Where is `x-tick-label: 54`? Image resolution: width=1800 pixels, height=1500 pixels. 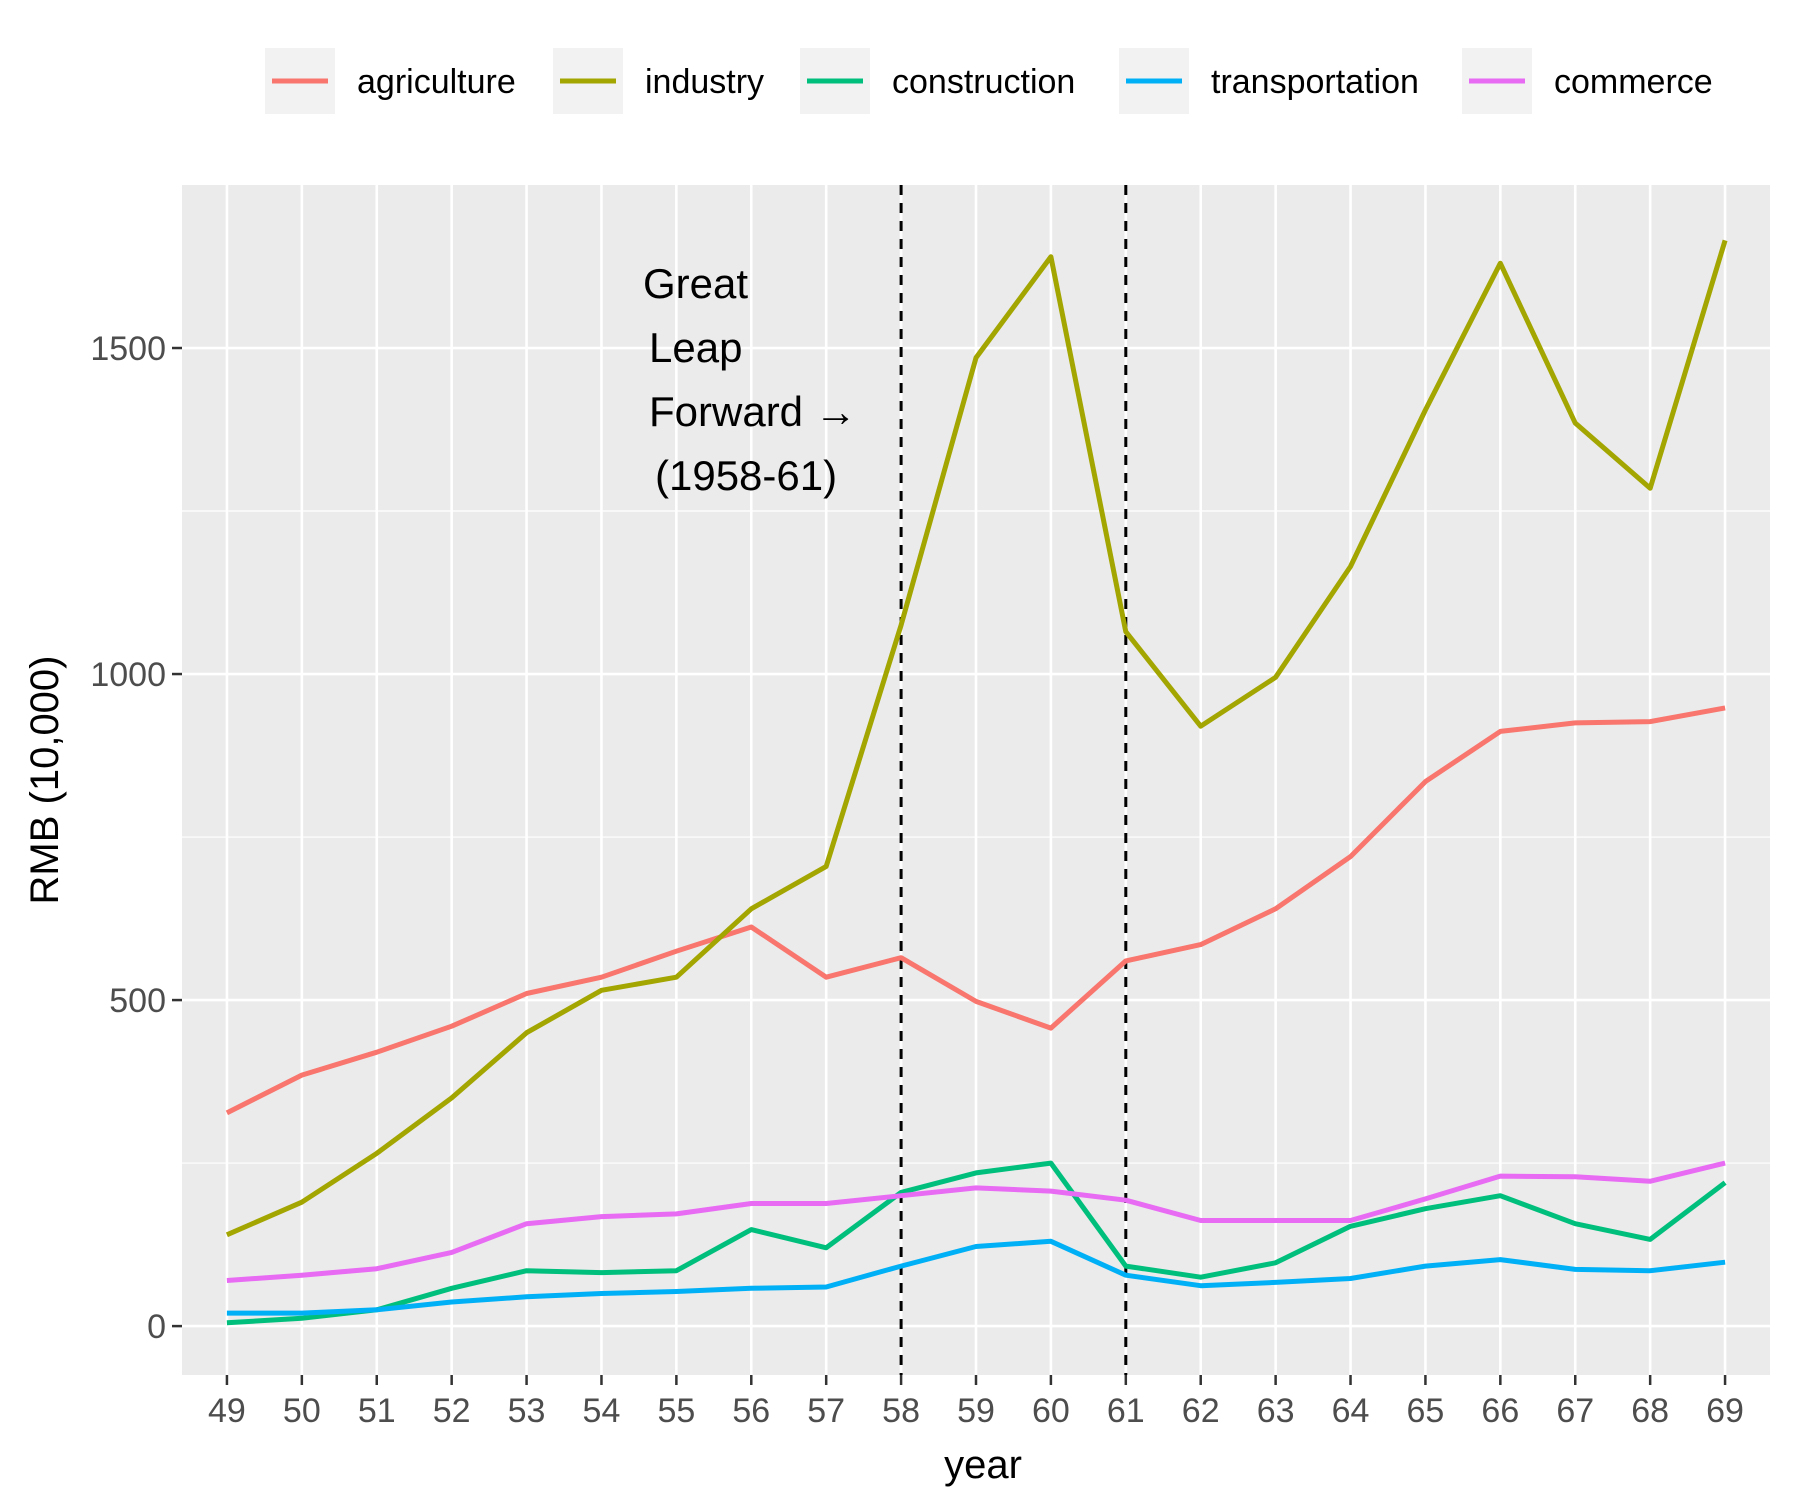 x-tick-label: 54 is located at coordinates (602, 1411).